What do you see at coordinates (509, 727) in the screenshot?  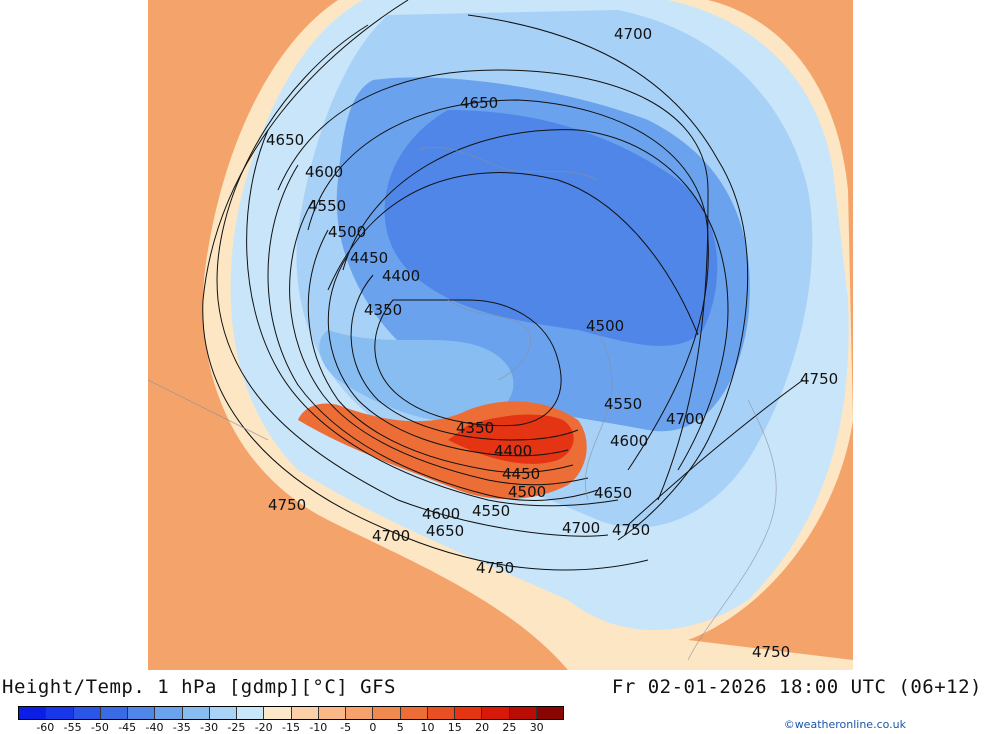 I see `colorbar-tick-label: 25` at bounding box center [509, 727].